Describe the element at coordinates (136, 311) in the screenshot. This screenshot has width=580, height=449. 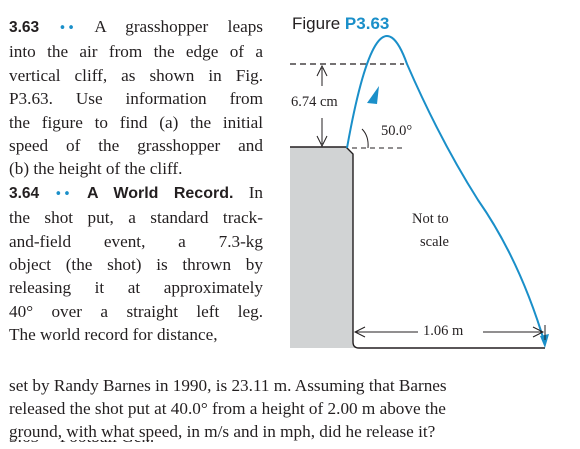
I see `problem-3-64-line-6: 40° over a straight left leg.` at that location.